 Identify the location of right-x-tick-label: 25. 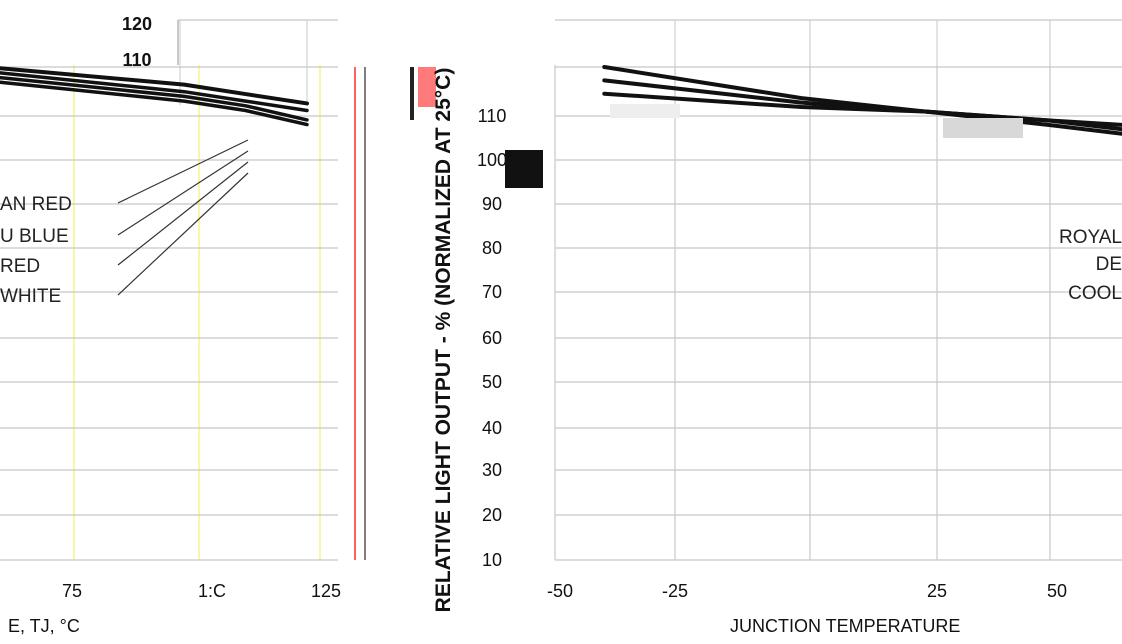
(937, 591).